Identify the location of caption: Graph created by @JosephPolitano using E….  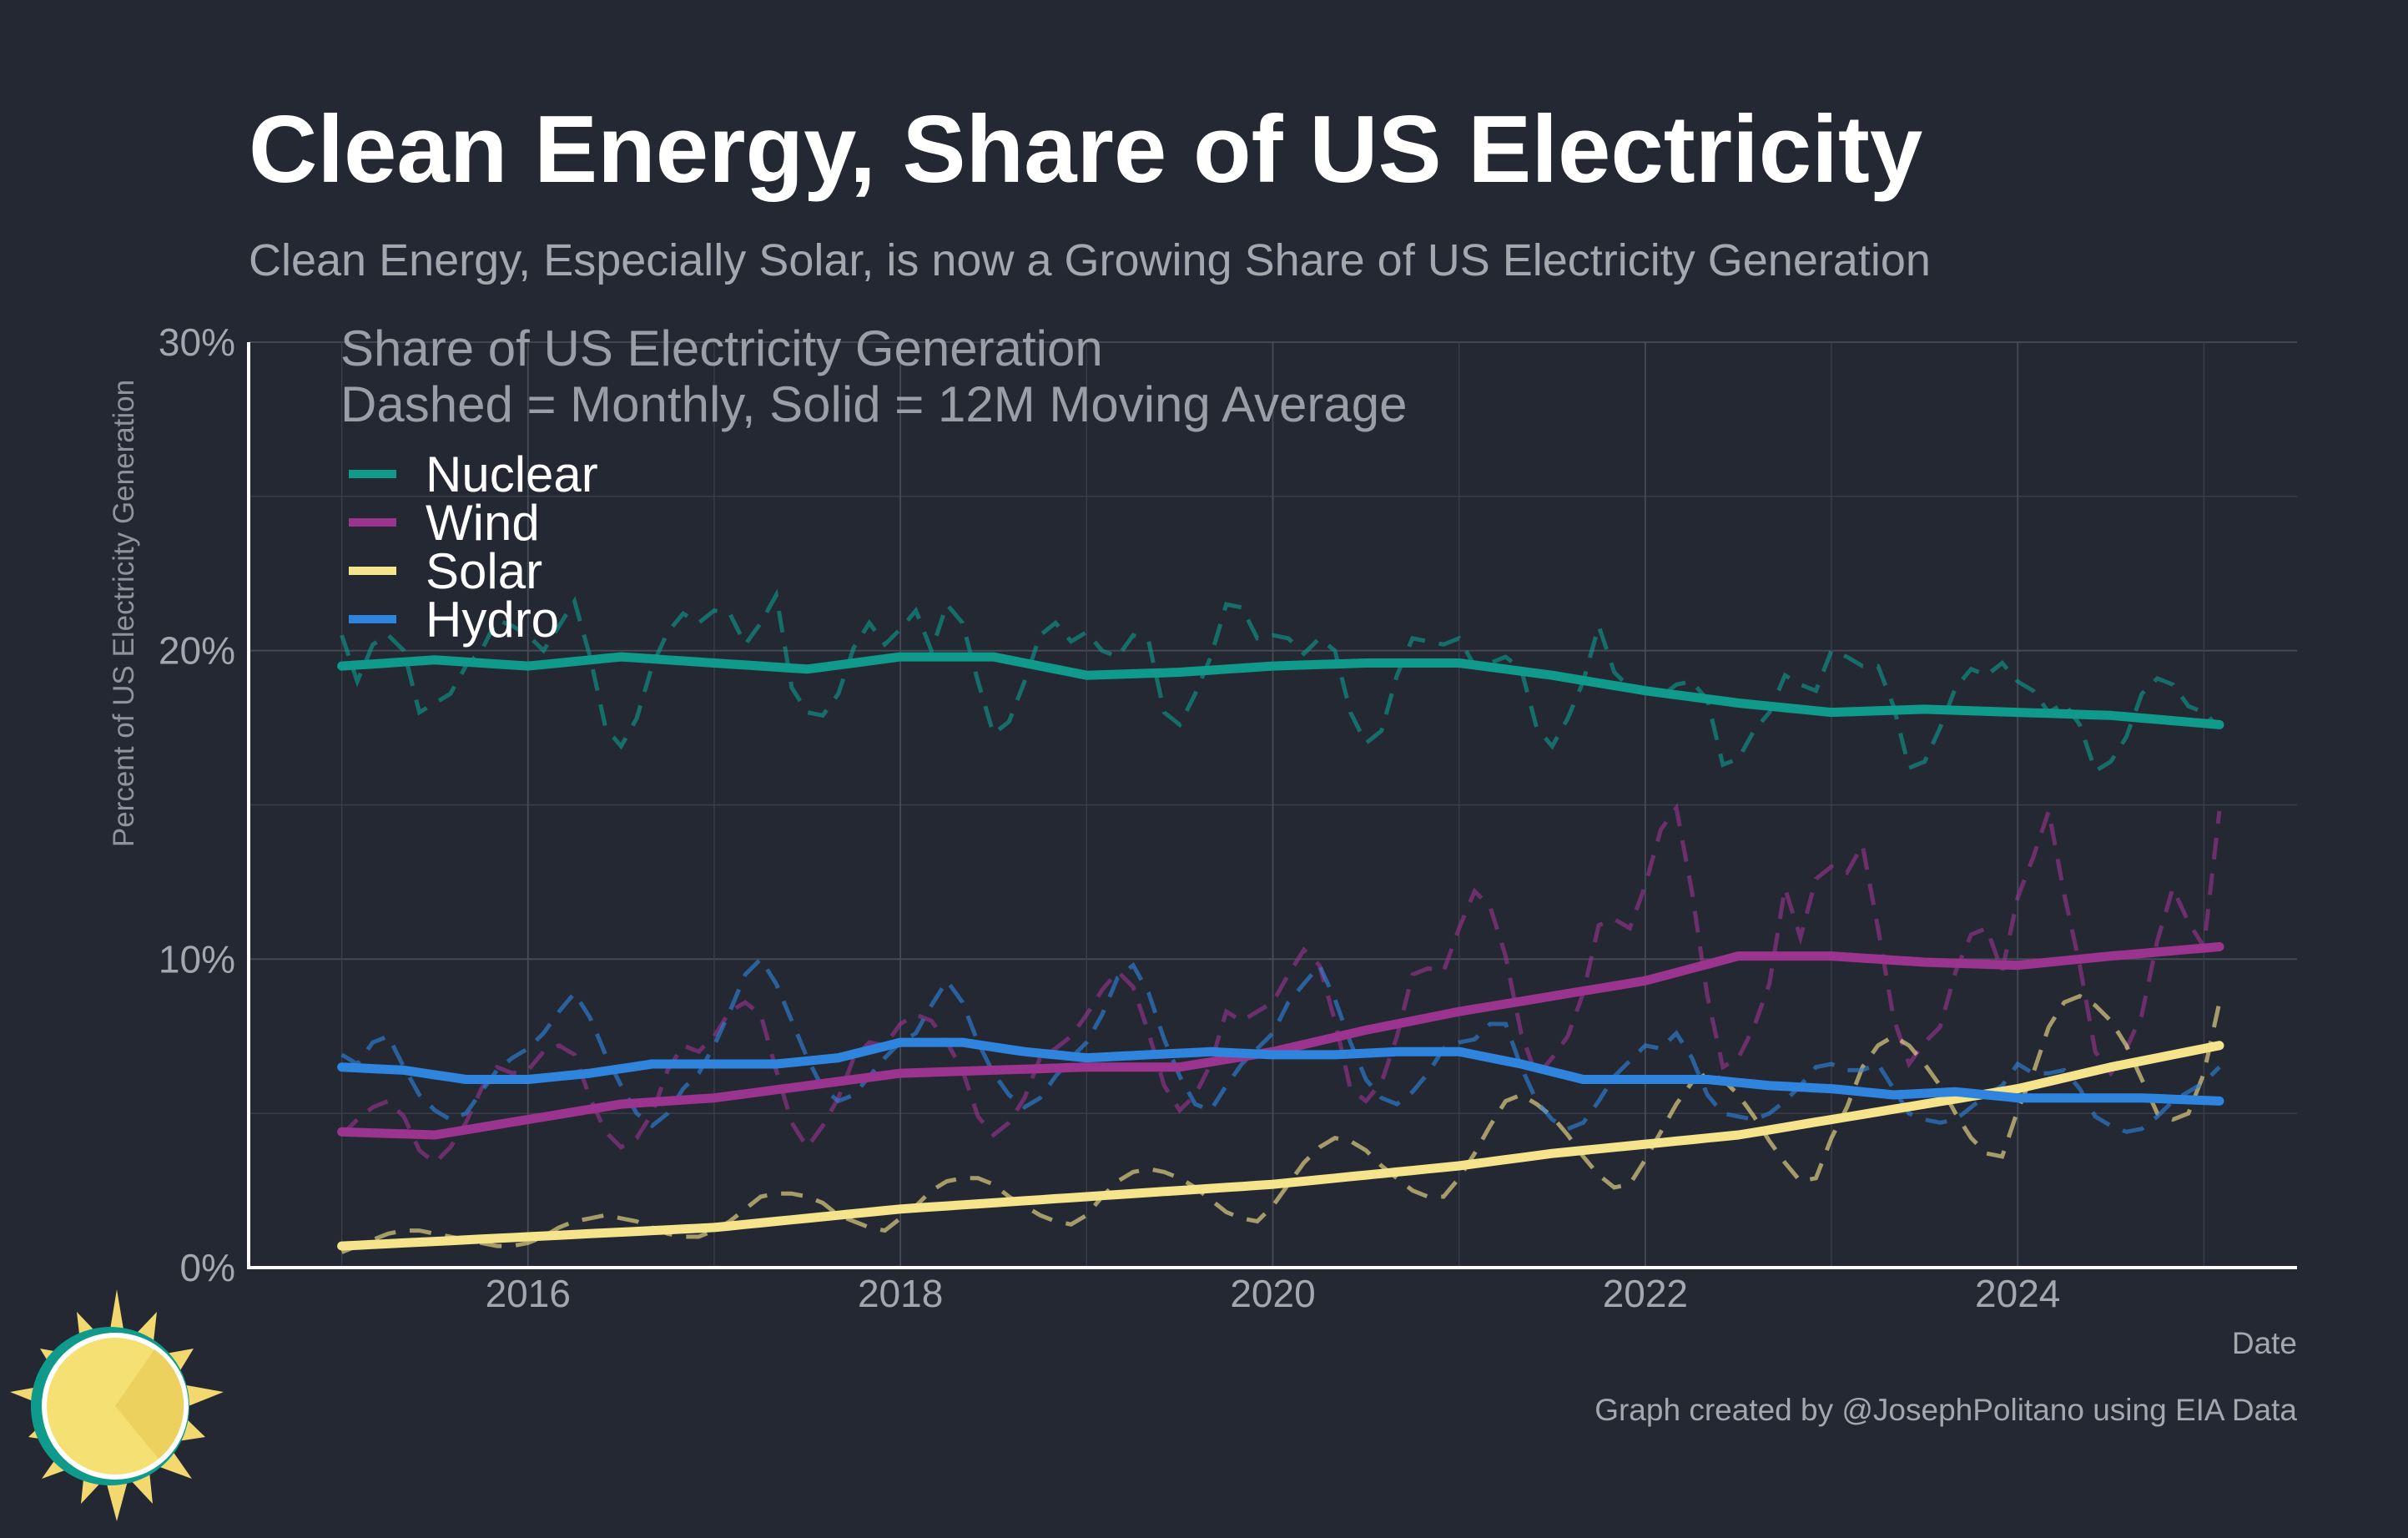
(1945, 1410).